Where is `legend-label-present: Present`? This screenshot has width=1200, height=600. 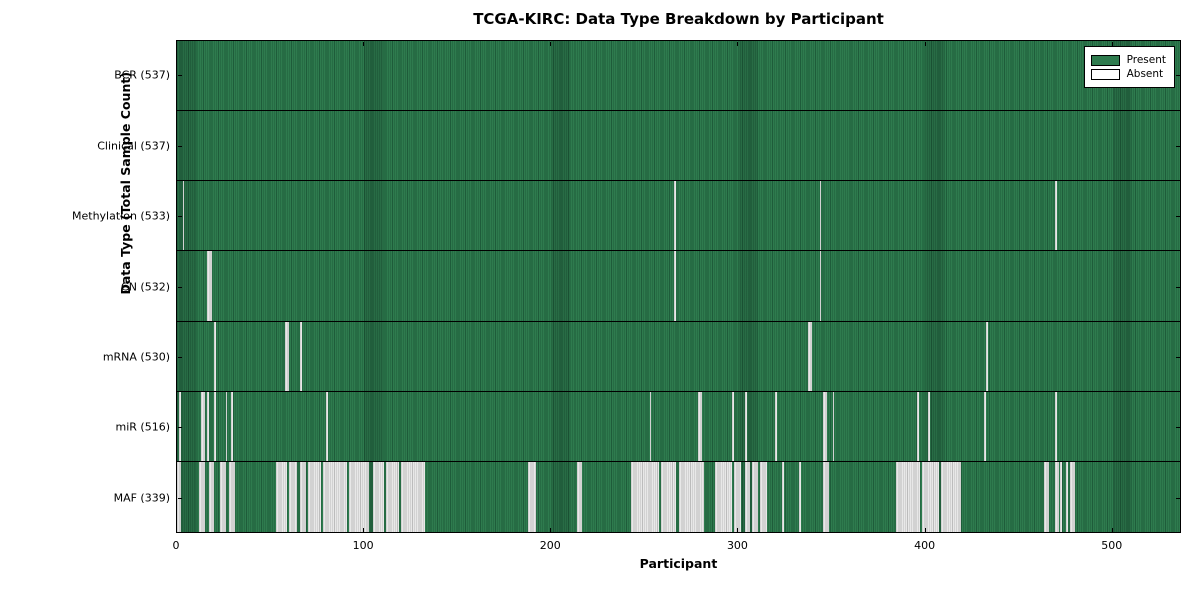
legend-label-present: Present is located at coordinates (1146, 60).